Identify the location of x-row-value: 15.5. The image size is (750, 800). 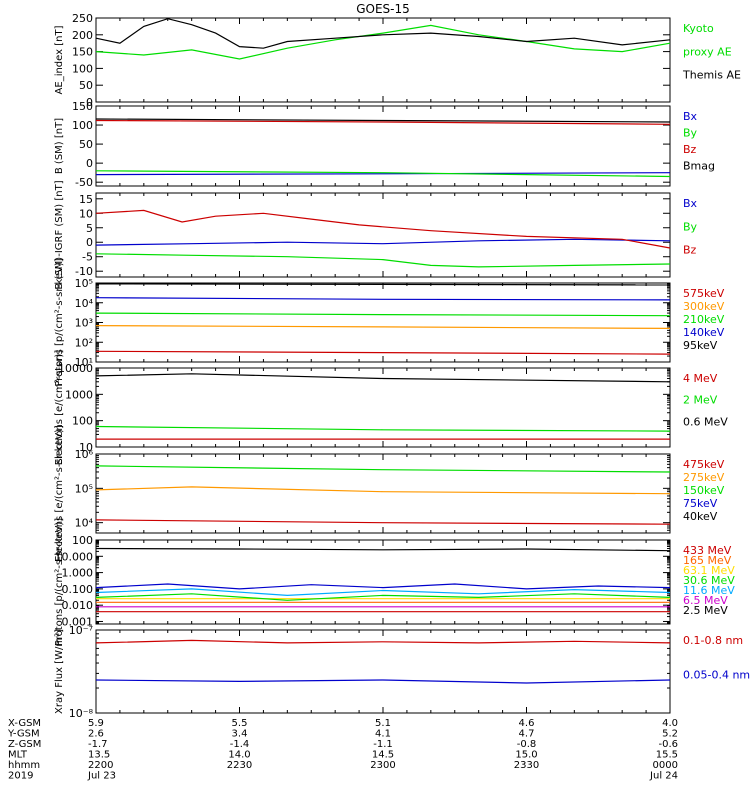
(667, 755).